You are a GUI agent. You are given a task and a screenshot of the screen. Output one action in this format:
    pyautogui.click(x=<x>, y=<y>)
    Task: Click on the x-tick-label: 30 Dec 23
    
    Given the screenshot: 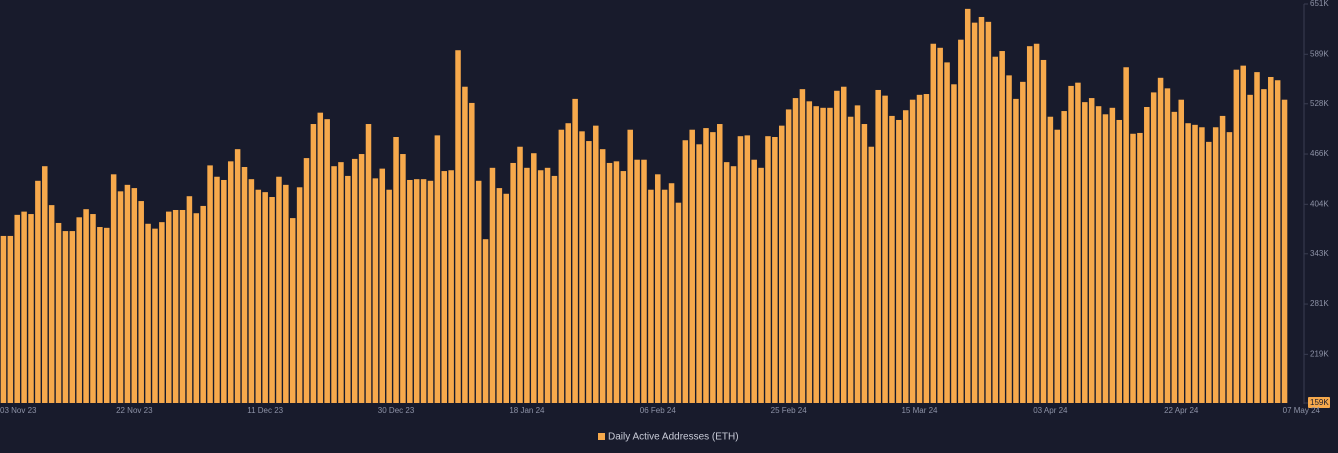 What is the action you would take?
    pyautogui.click(x=396, y=410)
    